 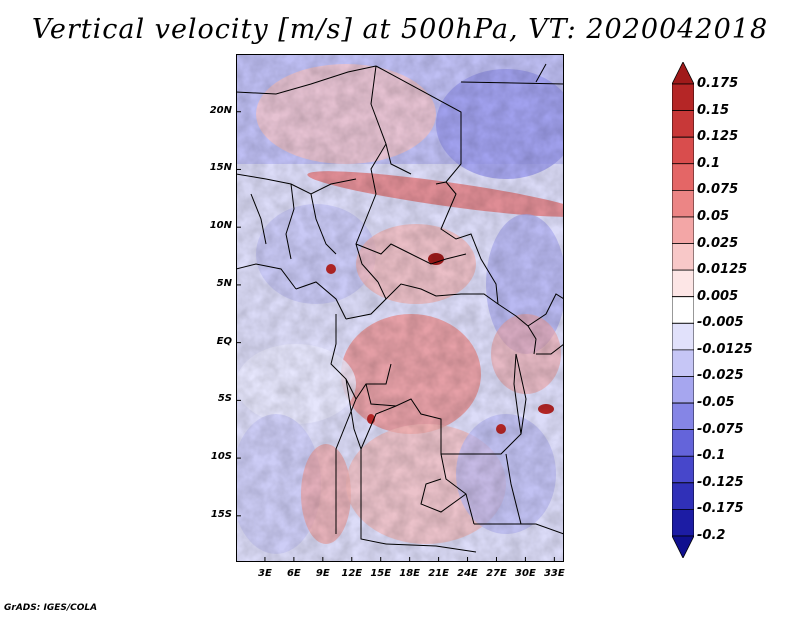 I want to click on lon-tick-label: 6E, so click(x=293, y=573).